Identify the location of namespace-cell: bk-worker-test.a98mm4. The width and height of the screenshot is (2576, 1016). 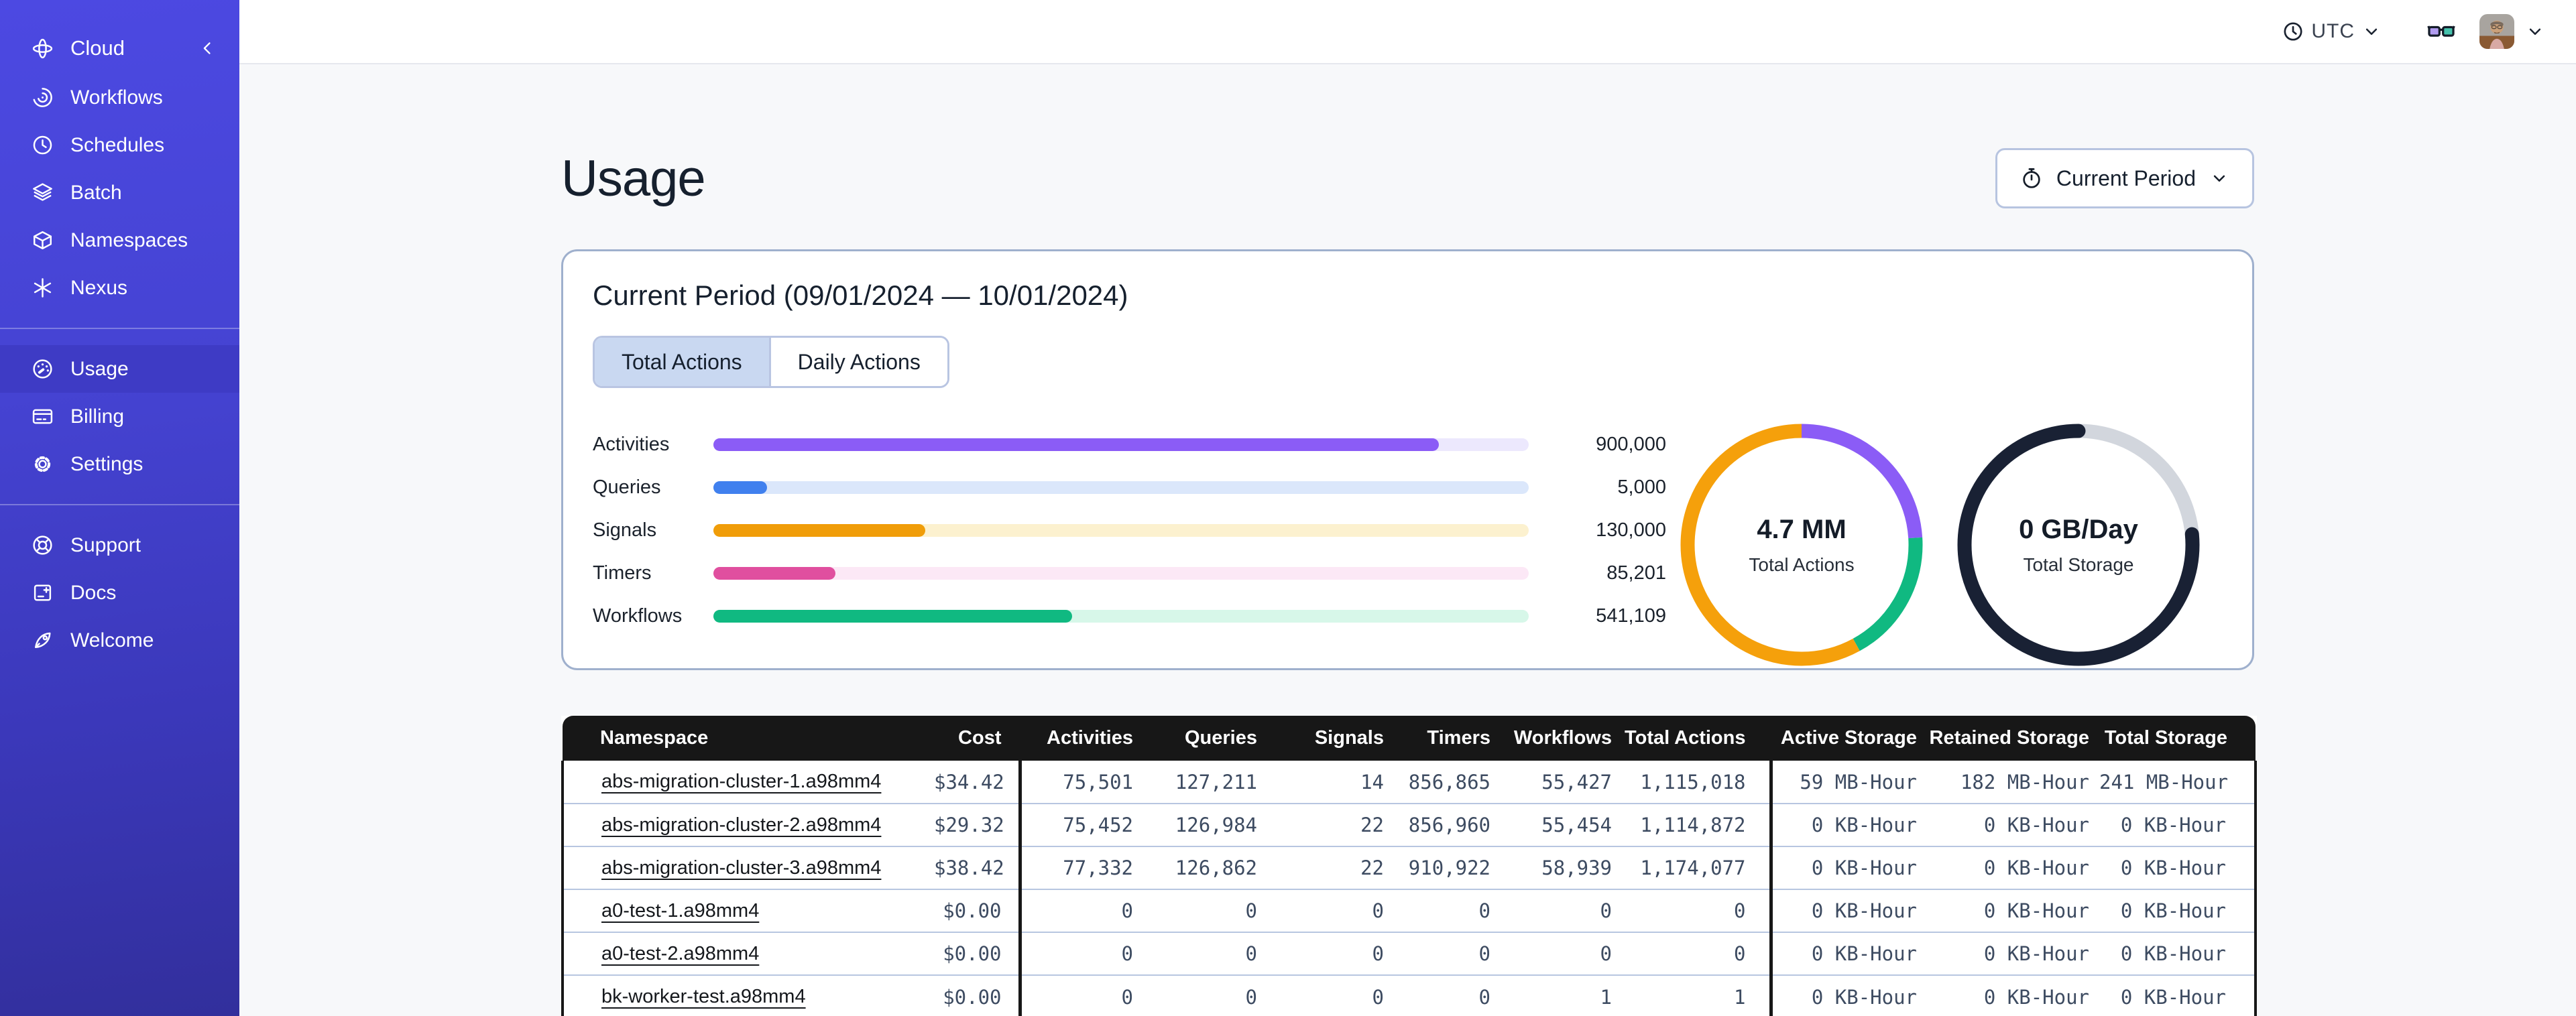
(747, 995).